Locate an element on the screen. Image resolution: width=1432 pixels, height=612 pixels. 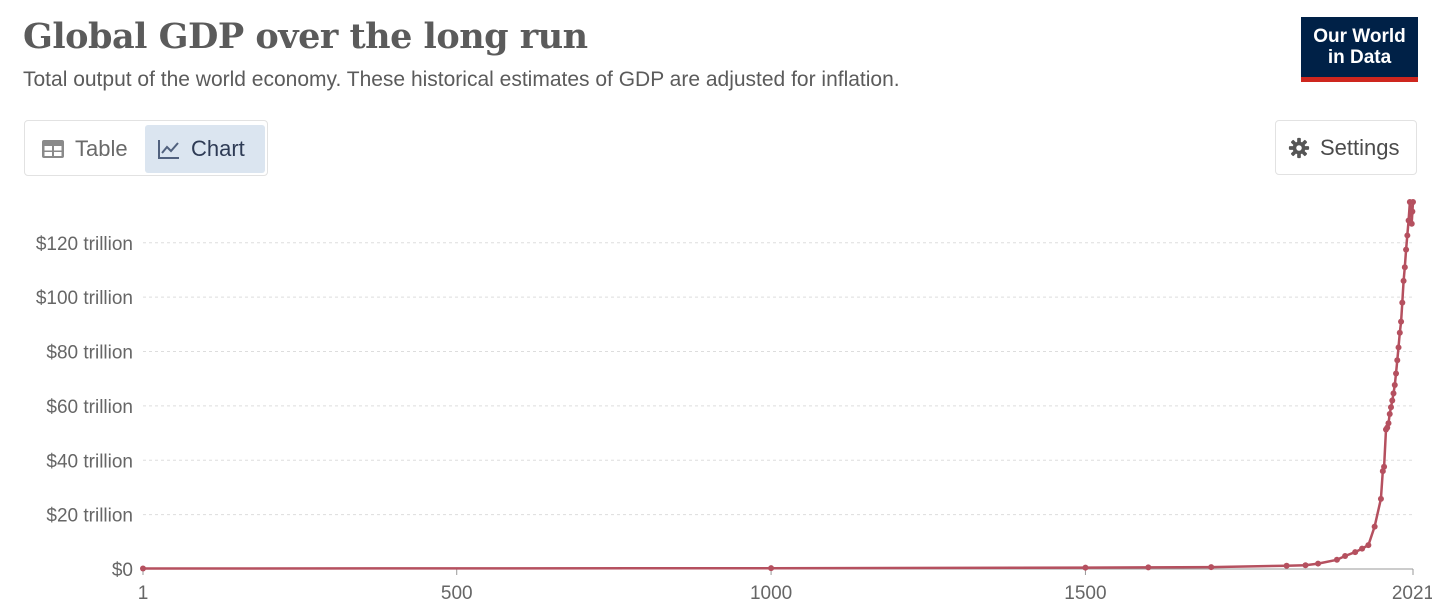
tab-table-label: Table is located at coordinates (101, 148).